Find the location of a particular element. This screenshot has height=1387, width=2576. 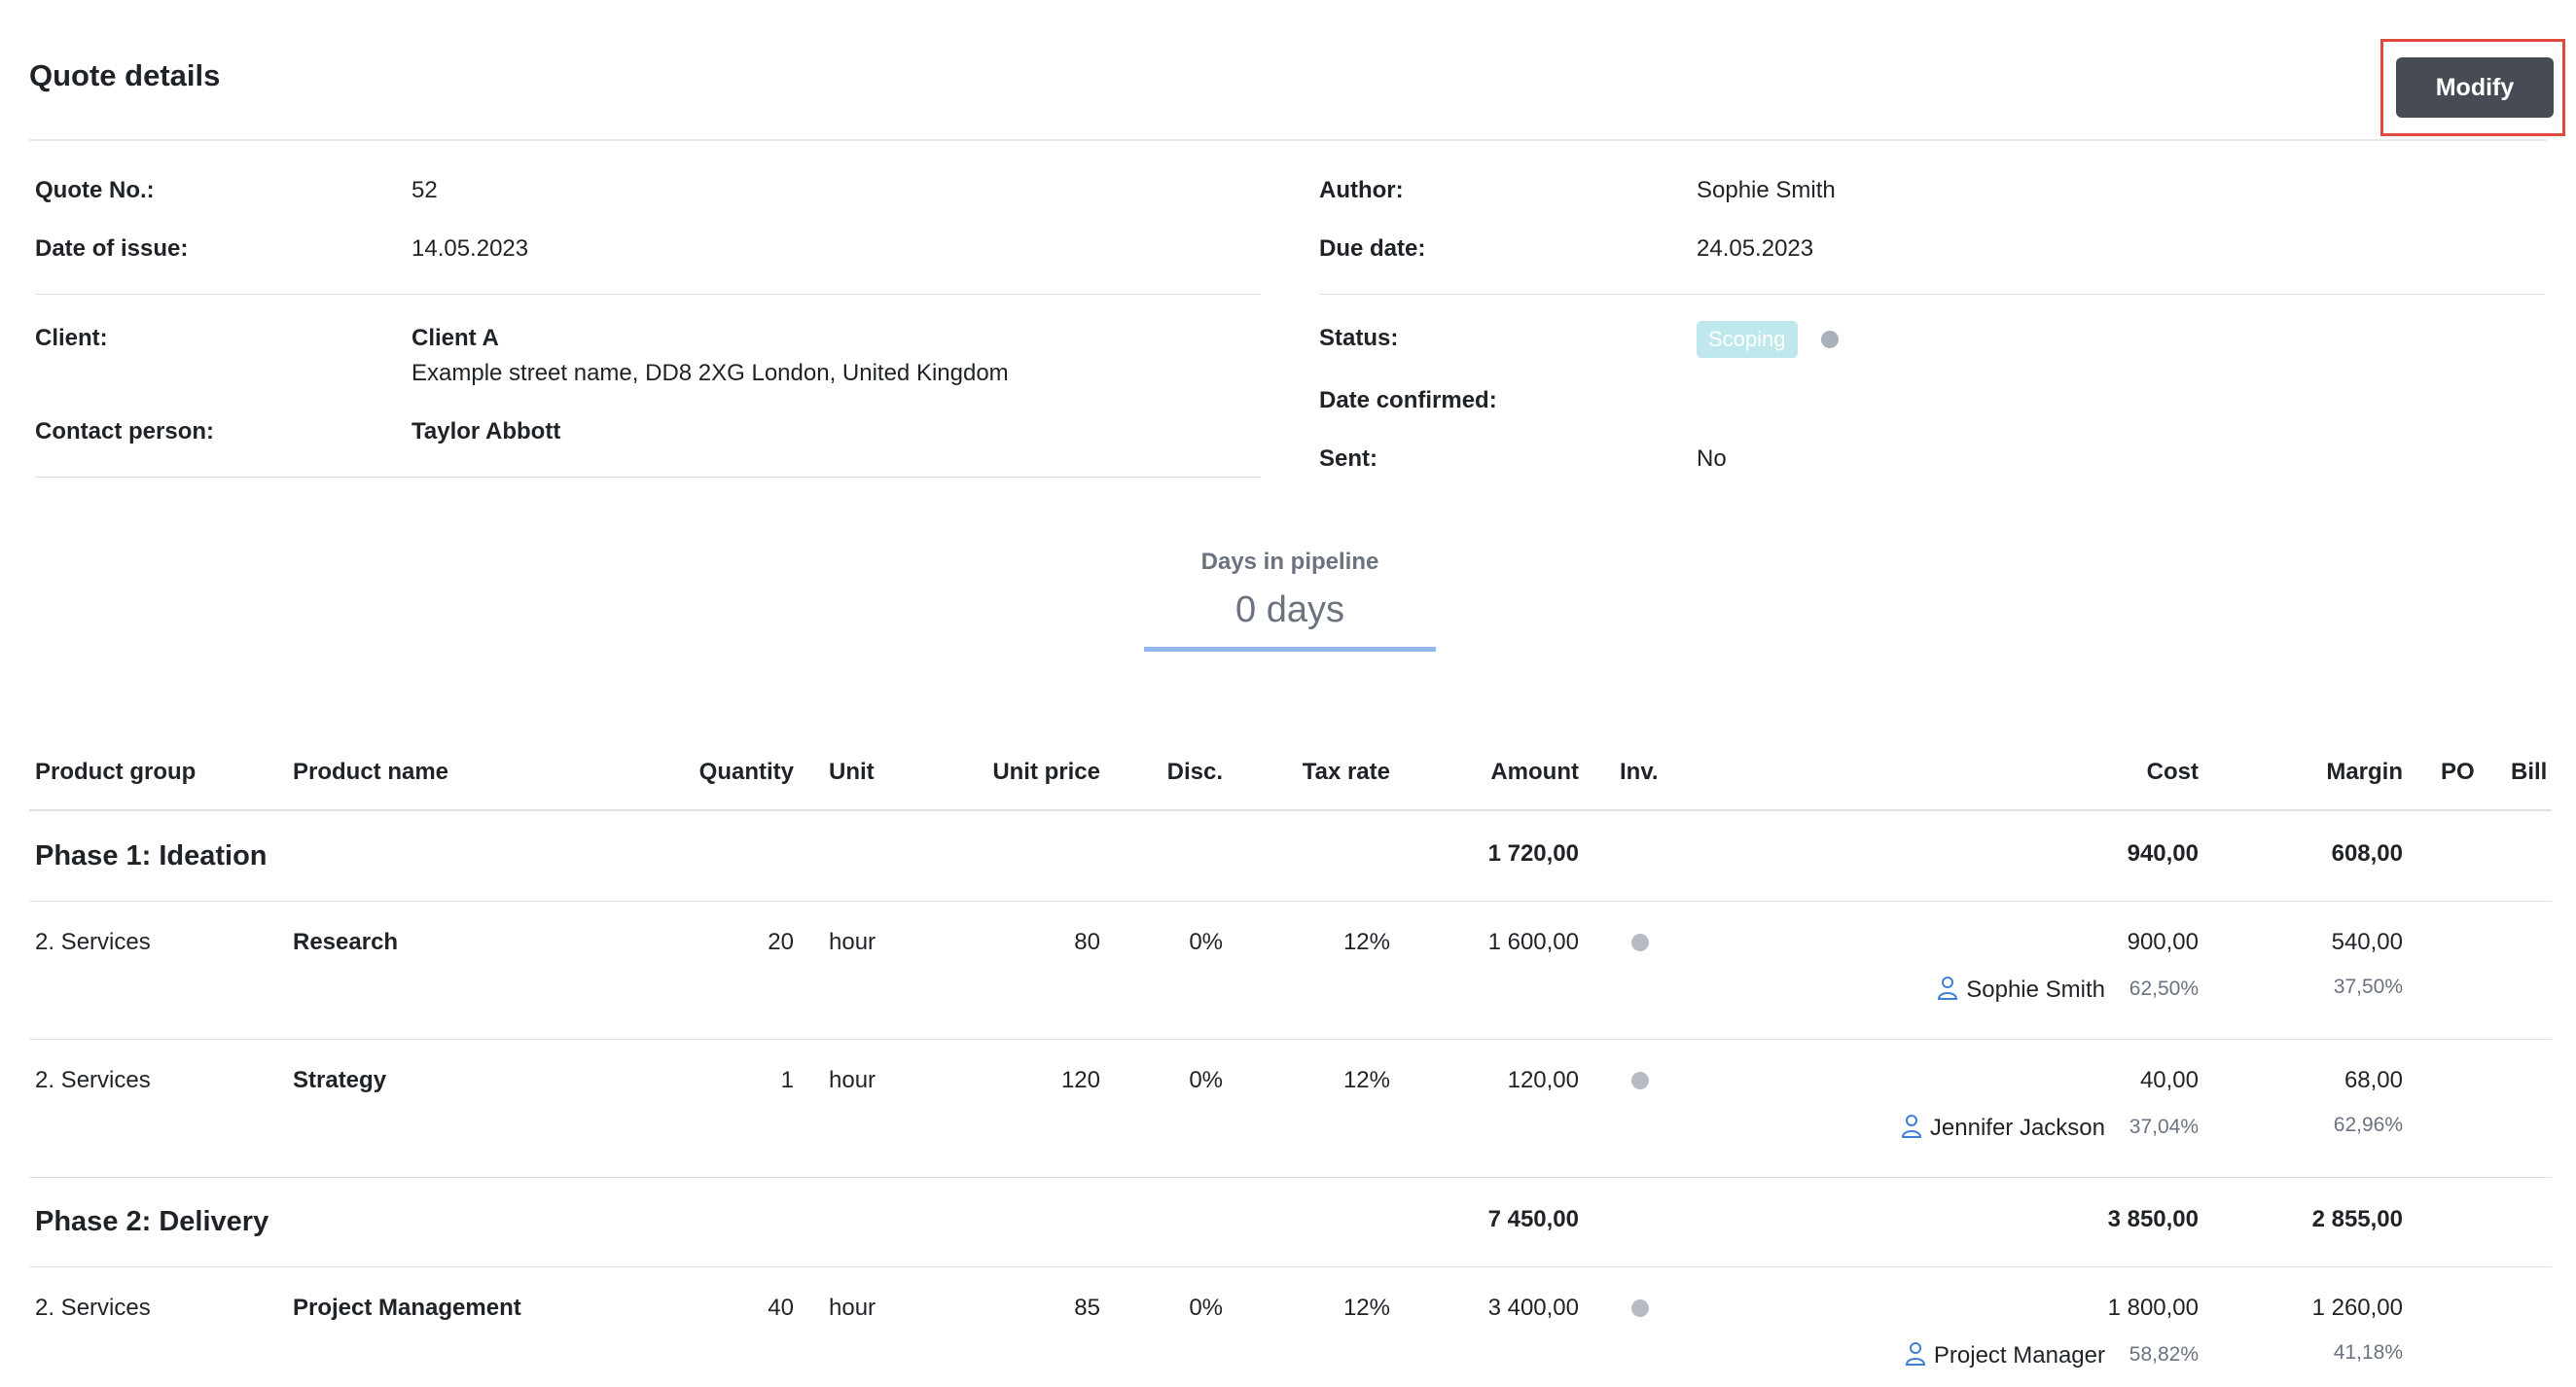

row-product-name: Project Management is located at coordinates (407, 1308).